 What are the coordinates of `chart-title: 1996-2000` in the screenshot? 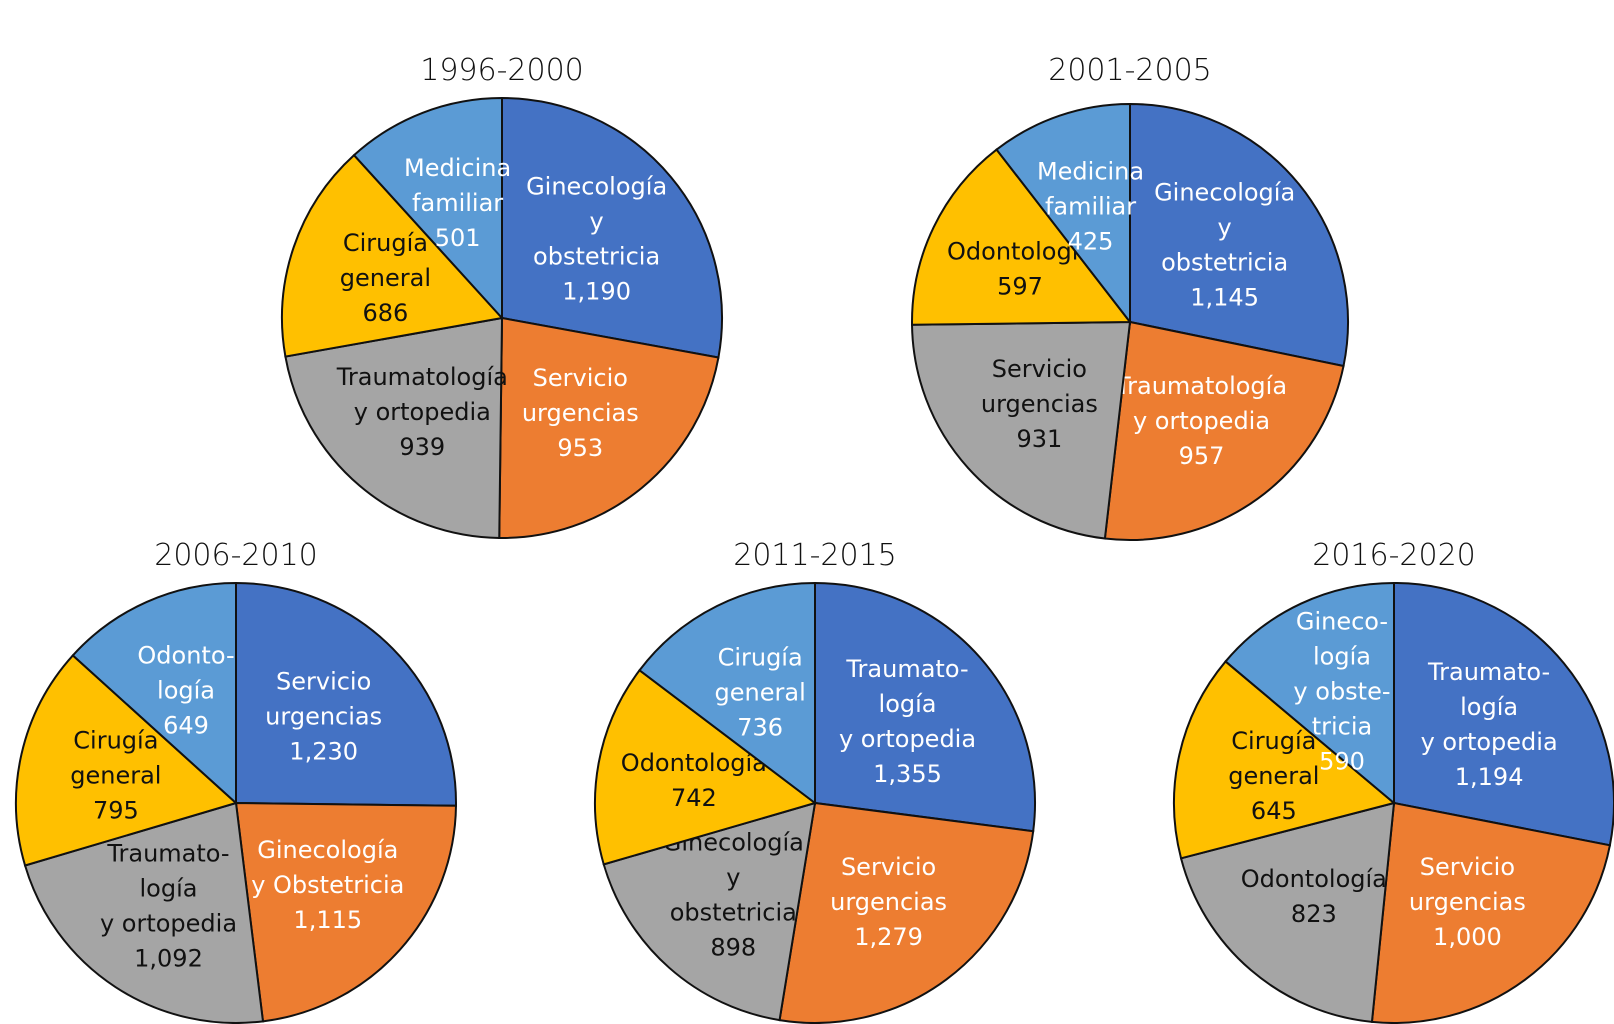 It's located at (502, 70).